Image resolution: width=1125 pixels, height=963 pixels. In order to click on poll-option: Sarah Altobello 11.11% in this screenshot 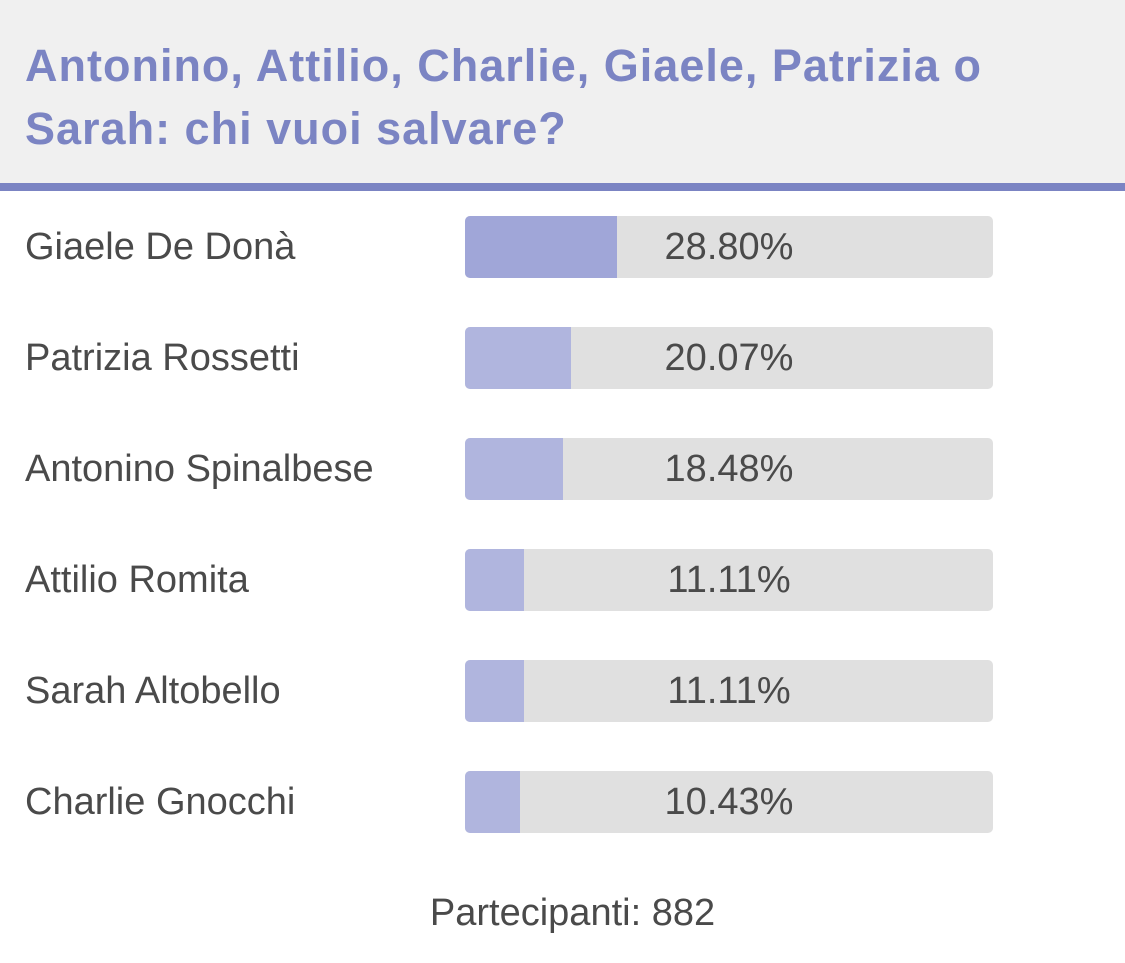, I will do `click(562, 691)`.